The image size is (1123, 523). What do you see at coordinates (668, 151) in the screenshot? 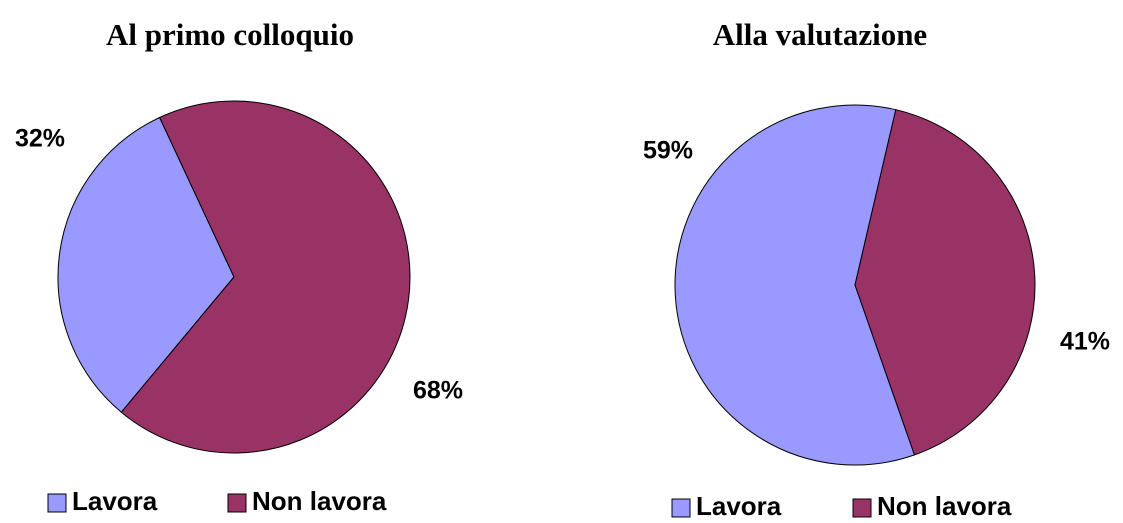
I see `data-label: 59%` at bounding box center [668, 151].